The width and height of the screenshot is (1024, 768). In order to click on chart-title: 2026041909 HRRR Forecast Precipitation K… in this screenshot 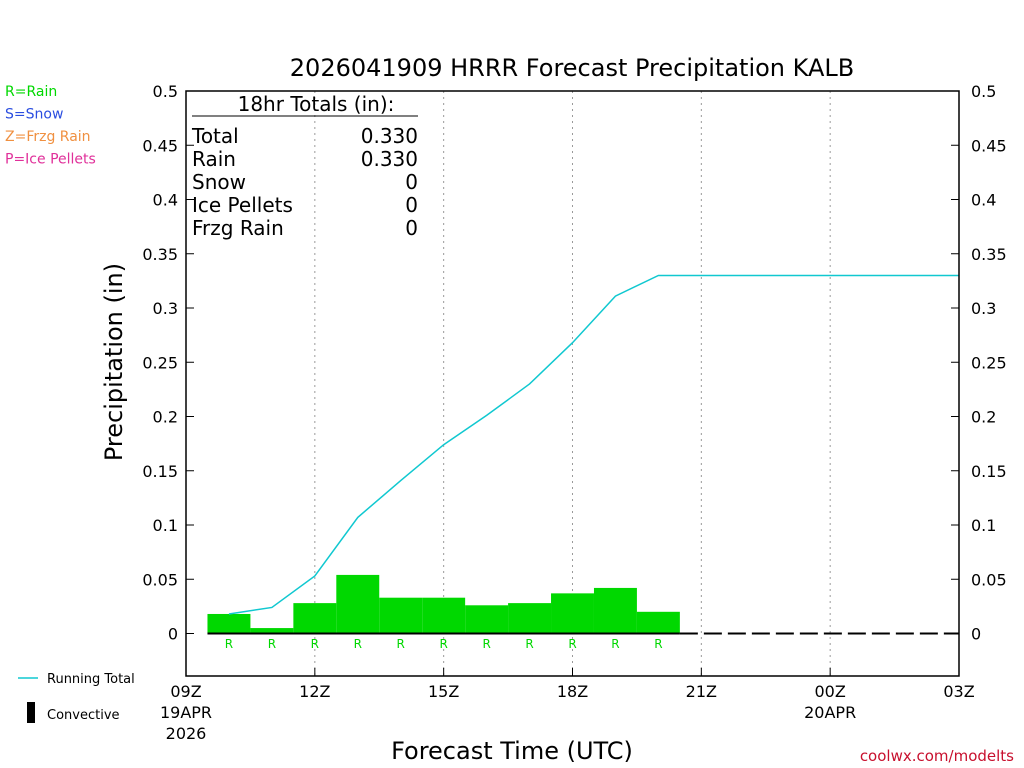, I will do `click(572, 68)`.